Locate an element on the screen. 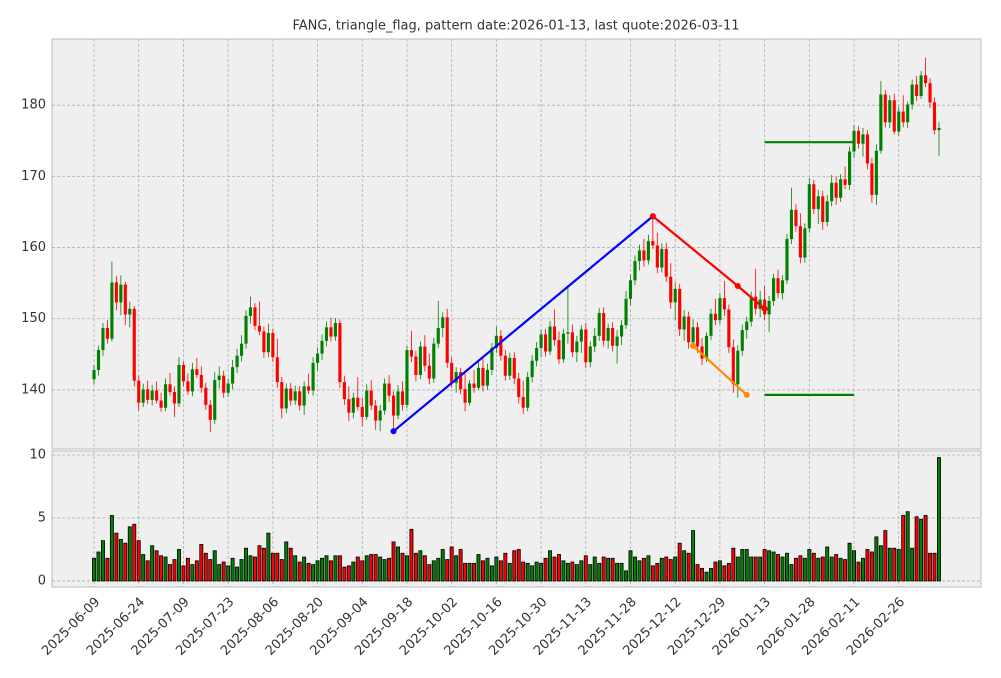 This screenshot has width=1001, height=678. pattern-point is located at coordinates (693, 345).